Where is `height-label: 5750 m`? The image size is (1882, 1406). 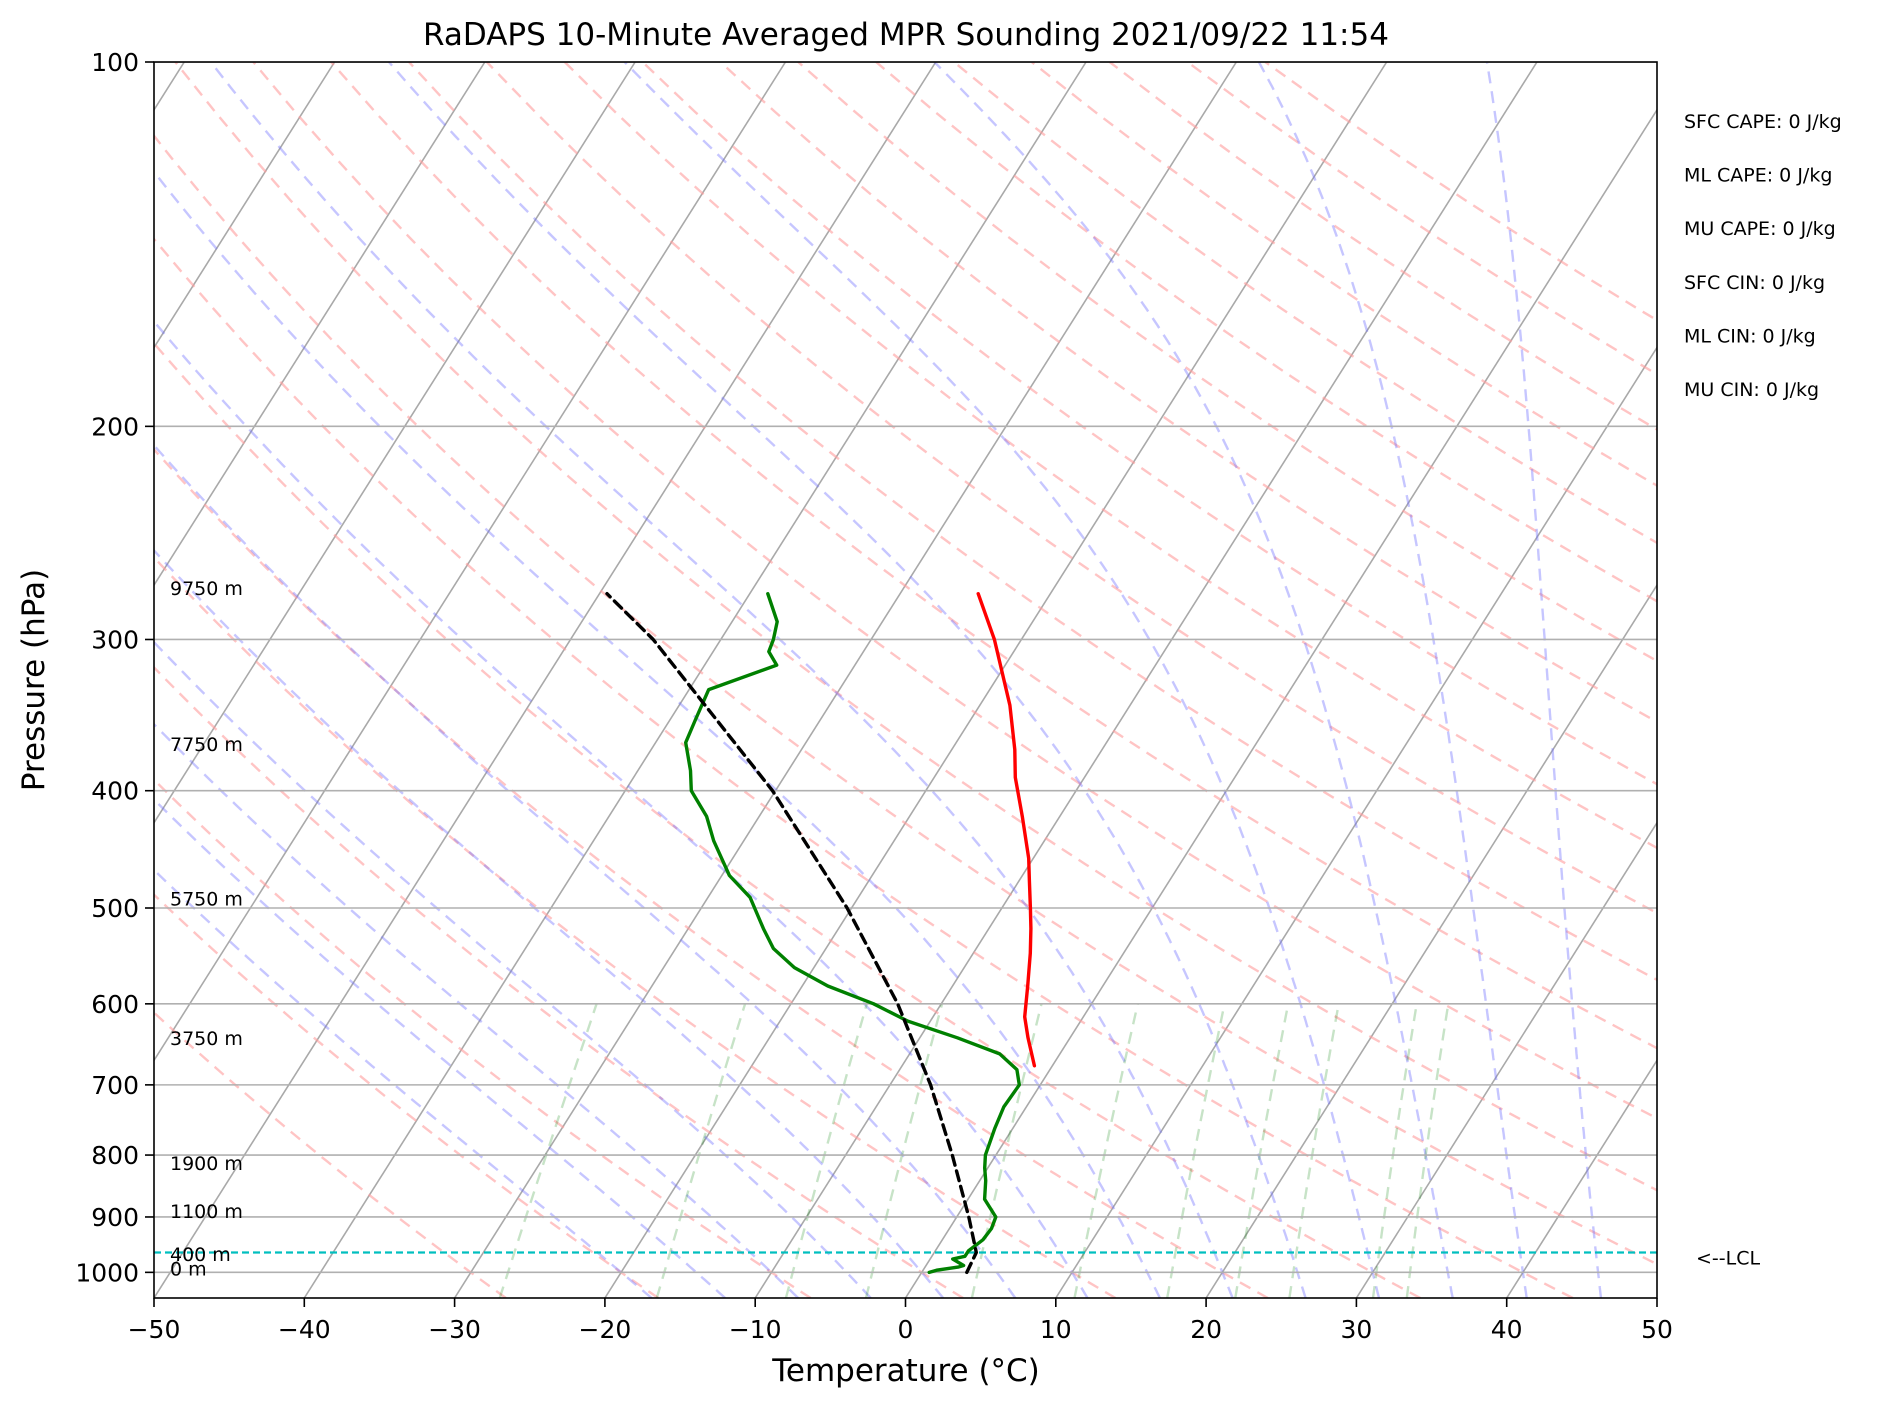 height-label: 5750 m is located at coordinates (206, 899).